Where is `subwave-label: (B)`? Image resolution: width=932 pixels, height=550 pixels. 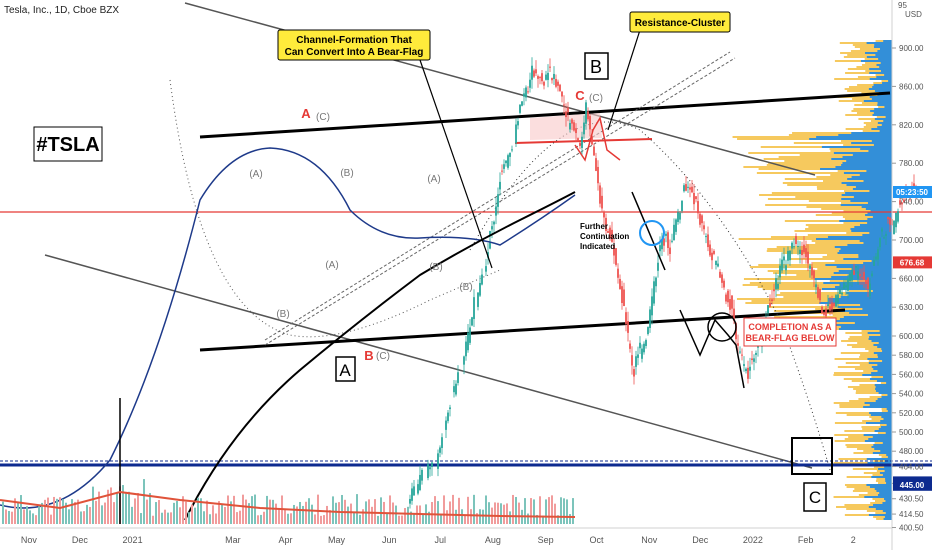 subwave-label: (B) is located at coordinates (346, 173).